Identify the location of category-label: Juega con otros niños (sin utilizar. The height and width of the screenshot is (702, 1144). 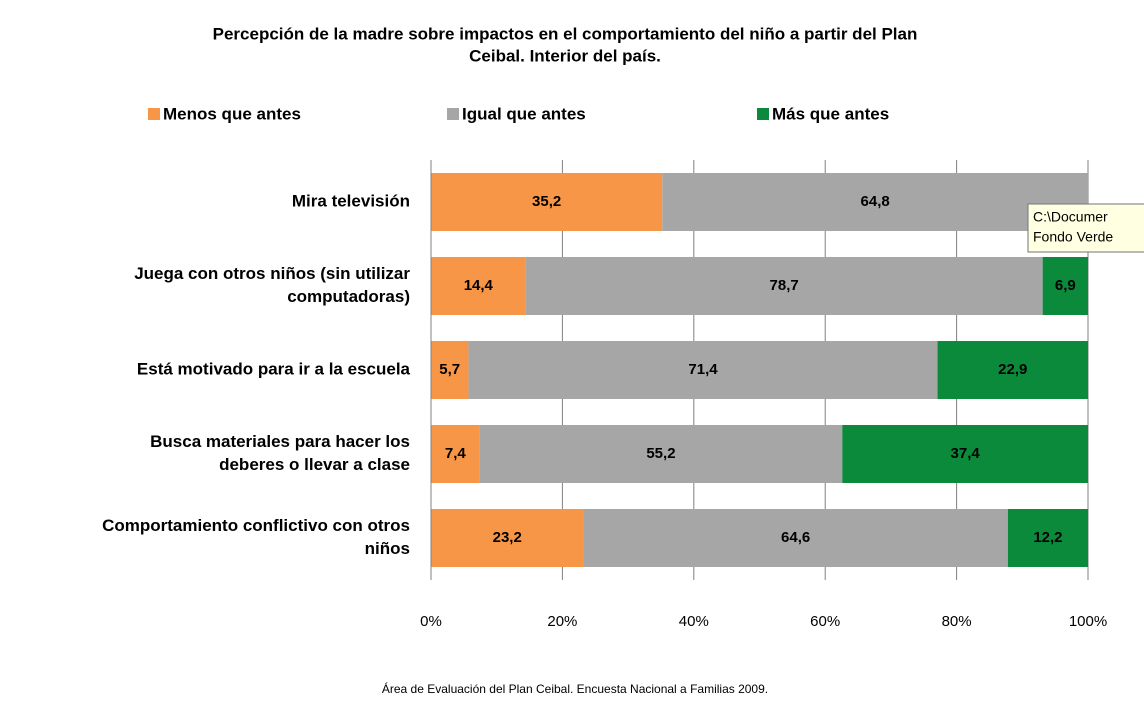
(272, 273).